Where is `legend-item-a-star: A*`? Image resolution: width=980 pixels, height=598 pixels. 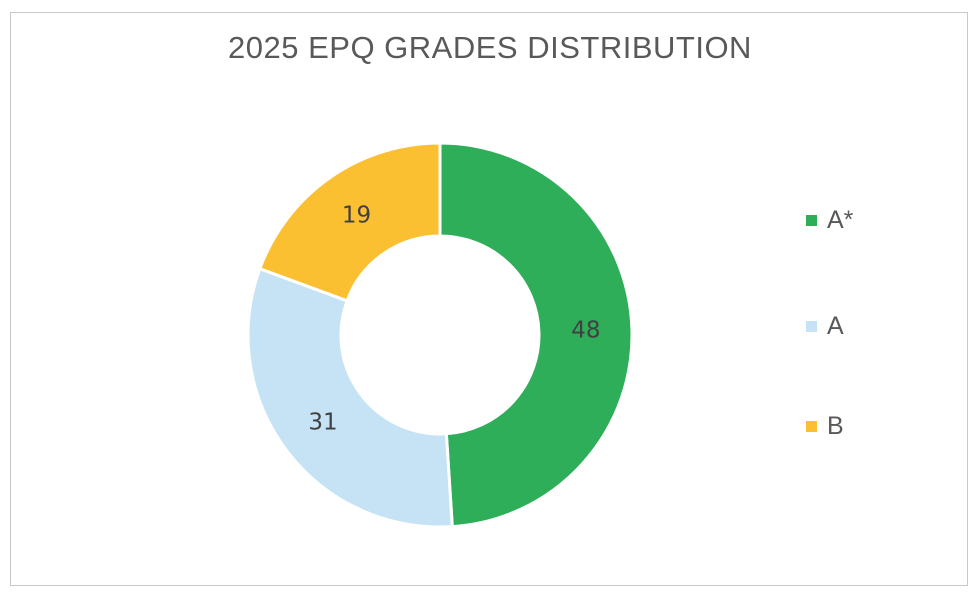 legend-item-a-star: A* is located at coordinates (829, 220).